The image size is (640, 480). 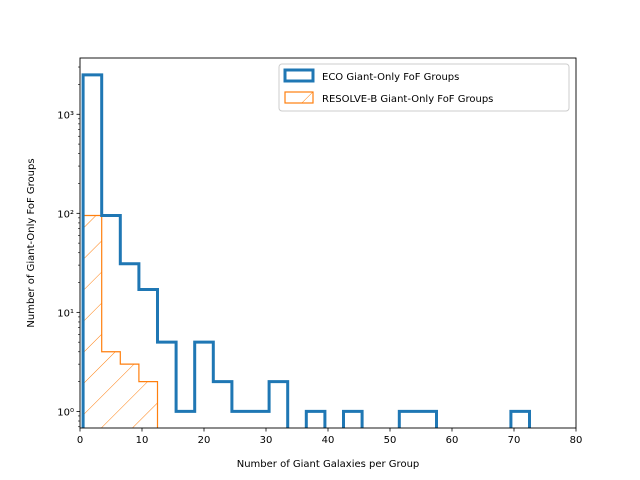 I want to click on legend-label-eco: ECO Giant-Only FoF Groups, so click(x=390, y=77).